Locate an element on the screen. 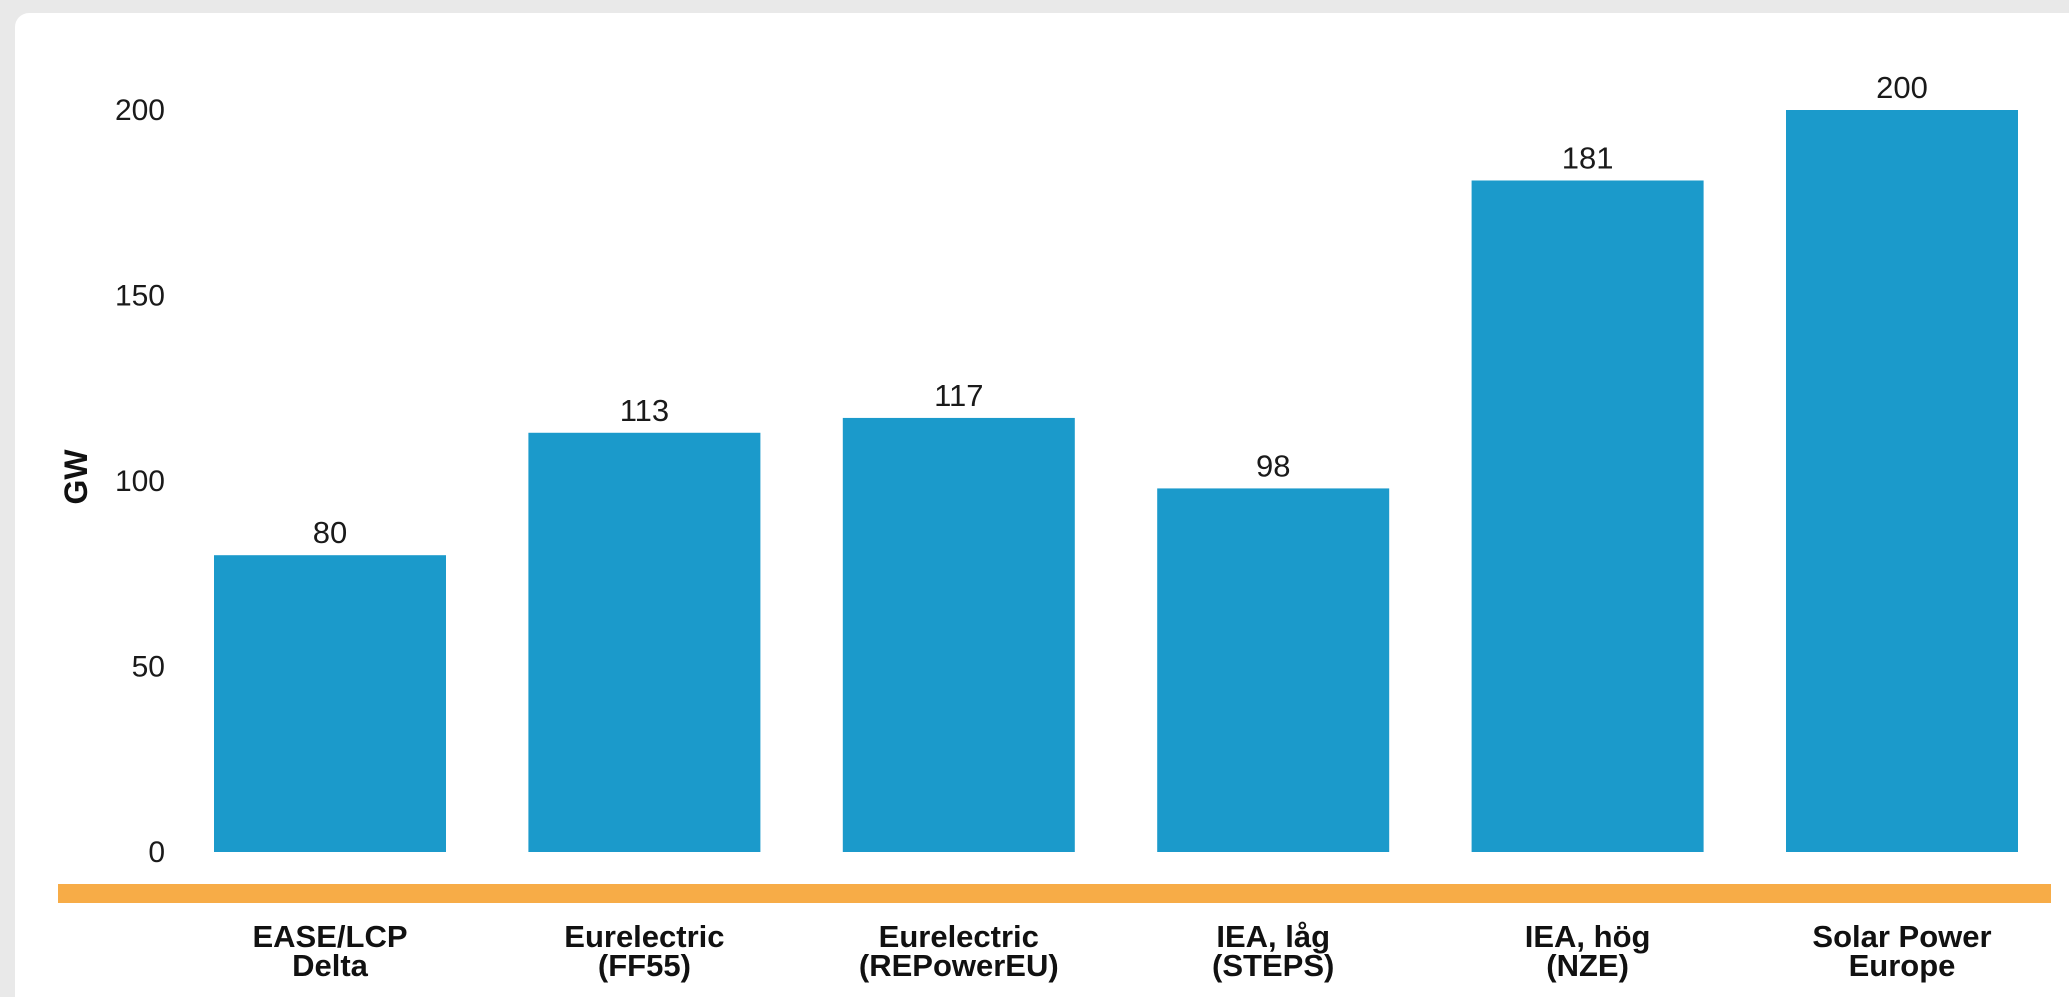  y-axis-title: GW is located at coordinates (76, 477).